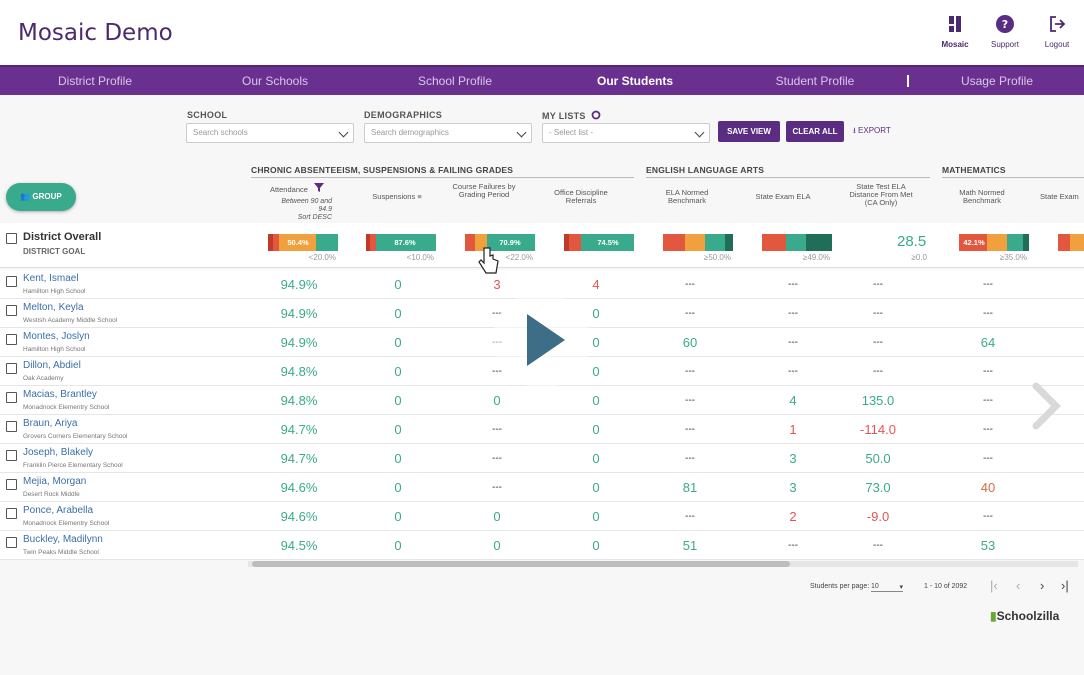  What do you see at coordinates (878, 400) in the screenshot?
I see `table-cell: 135.0` at bounding box center [878, 400].